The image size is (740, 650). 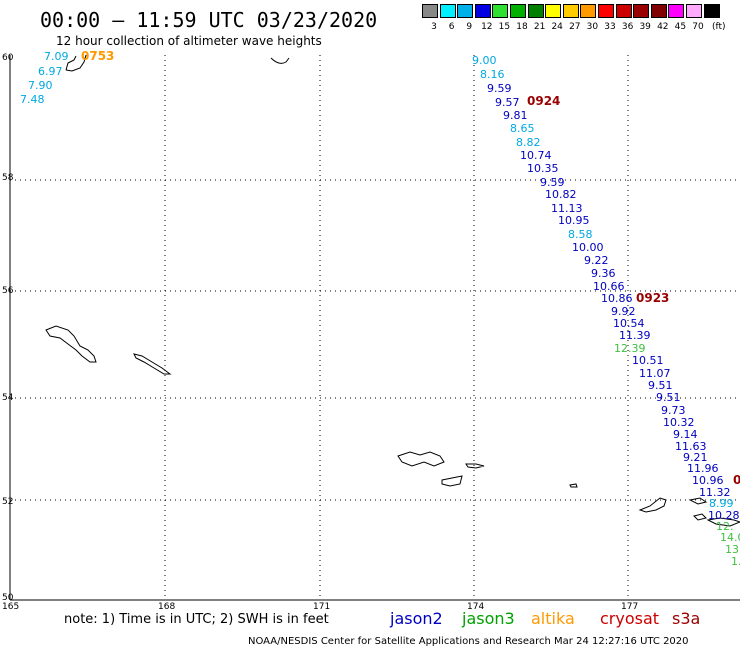 What do you see at coordinates (320, 607) in the screenshot?
I see `lon-axis: 165 168 171 174 177` at bounding box center [320, 607].